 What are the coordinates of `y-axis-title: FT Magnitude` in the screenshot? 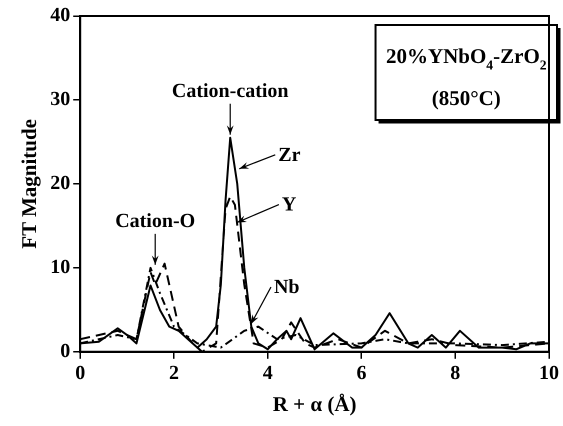 It's located at (29, 184).